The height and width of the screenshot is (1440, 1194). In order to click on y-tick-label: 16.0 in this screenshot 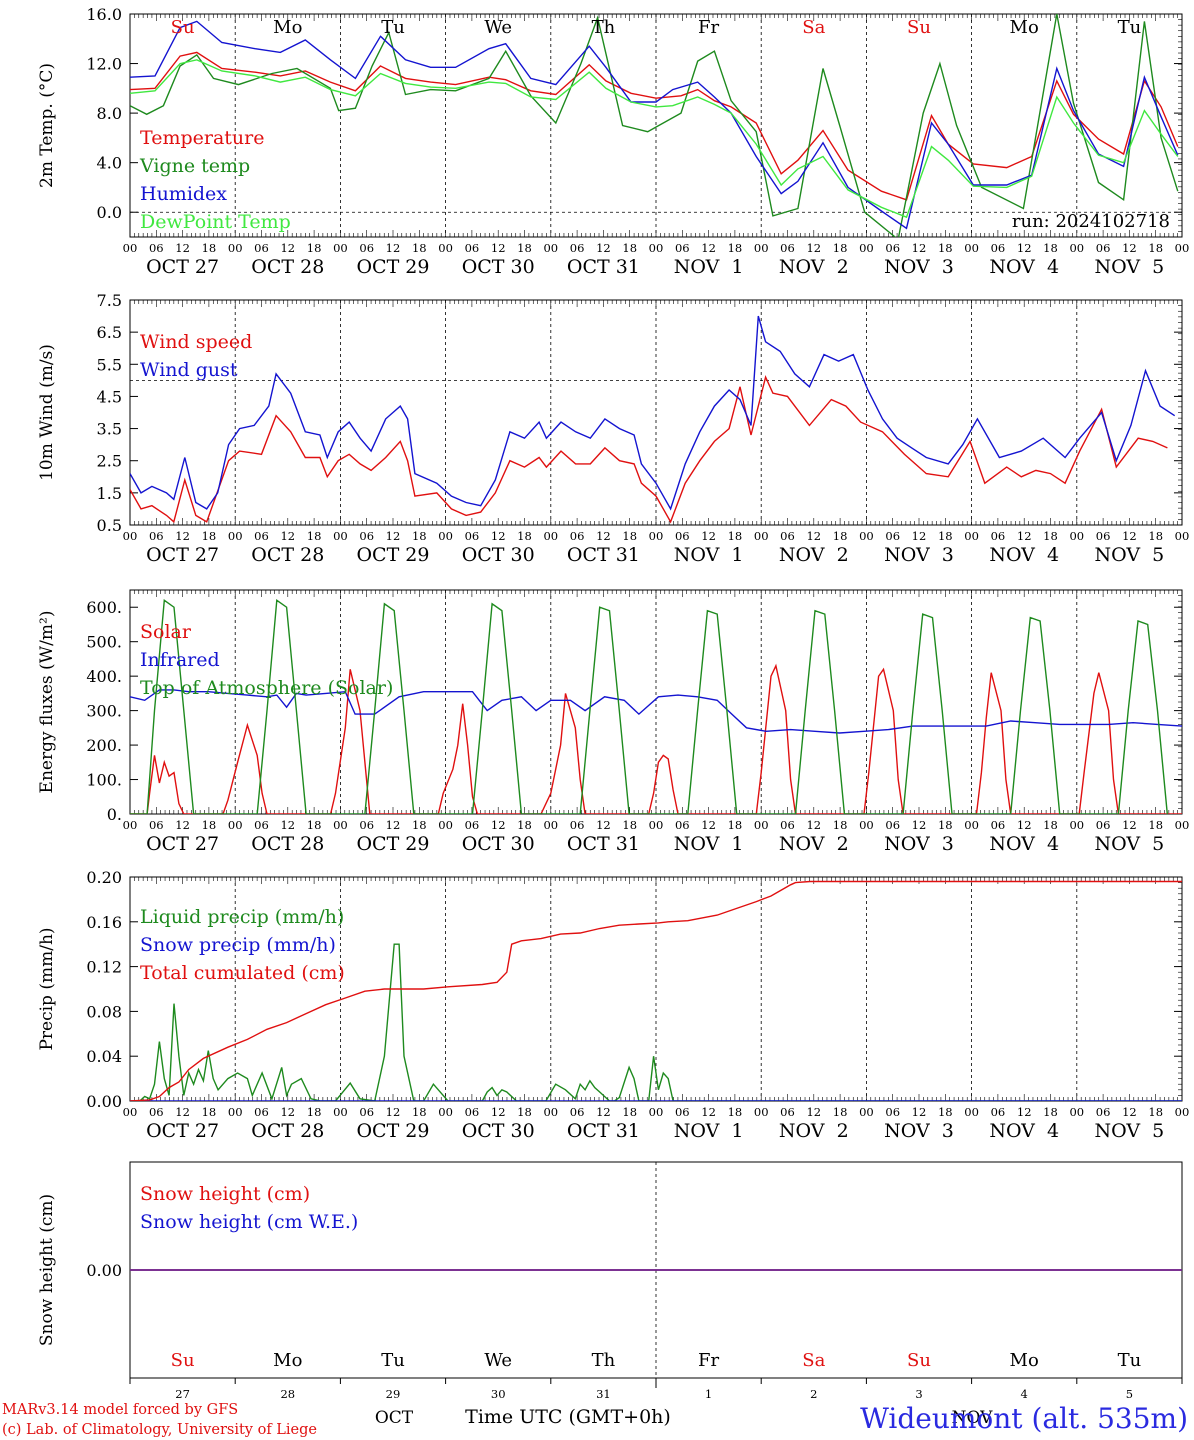, I will do `click(104, 14)`.